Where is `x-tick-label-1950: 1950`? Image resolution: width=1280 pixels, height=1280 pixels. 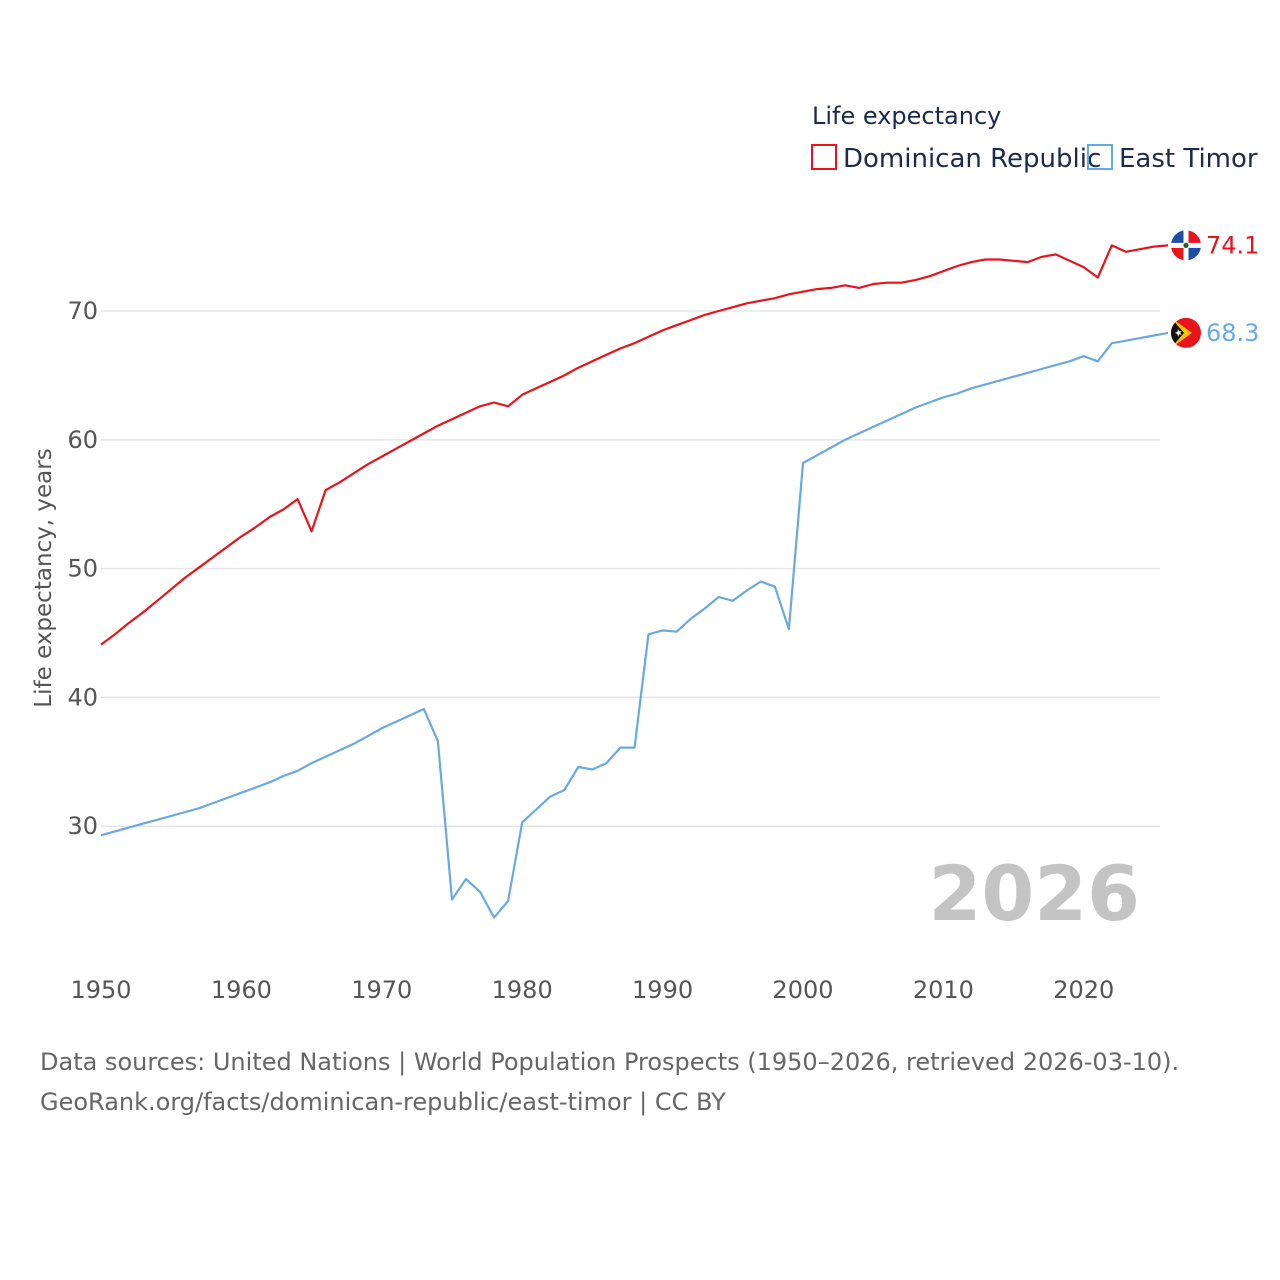 x-tick-label-1950: 1950 is located at coordinates (100, 990).